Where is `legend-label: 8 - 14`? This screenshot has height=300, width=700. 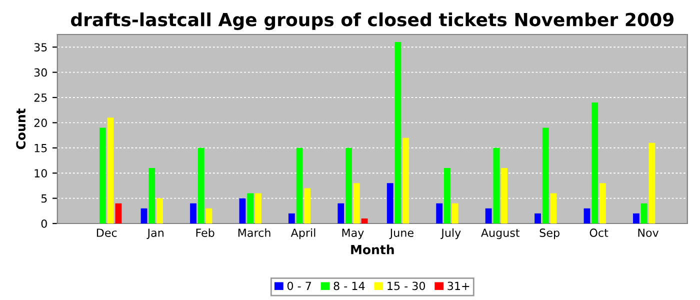 legend-label: 8 - 14 is located at coordinates (349, 286).